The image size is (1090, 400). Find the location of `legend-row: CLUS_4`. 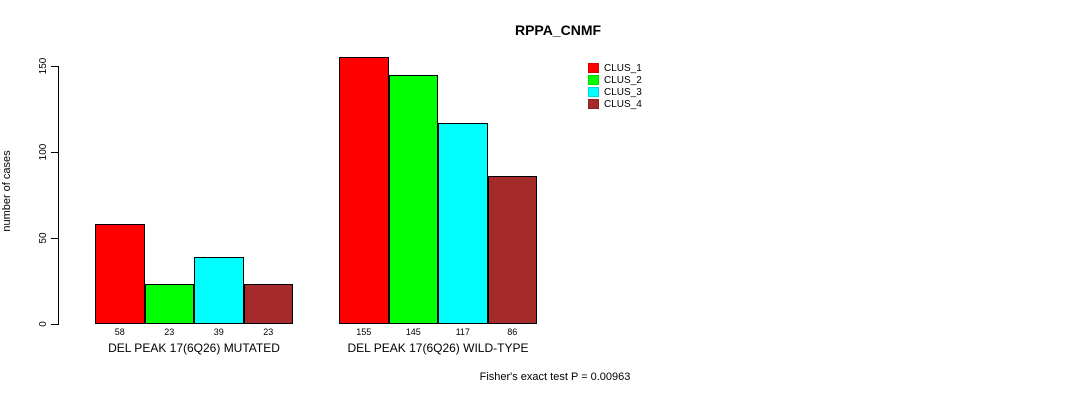

legend-row: CLUS_4 is located at coordinates (615, 104).